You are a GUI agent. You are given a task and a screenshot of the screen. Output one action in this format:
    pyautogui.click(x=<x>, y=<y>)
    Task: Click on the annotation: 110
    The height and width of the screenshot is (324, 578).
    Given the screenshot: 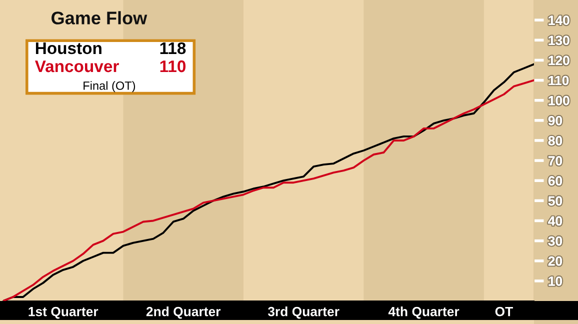 What is the action you would take?
    pyautogui.click(x=173, y=66)
    